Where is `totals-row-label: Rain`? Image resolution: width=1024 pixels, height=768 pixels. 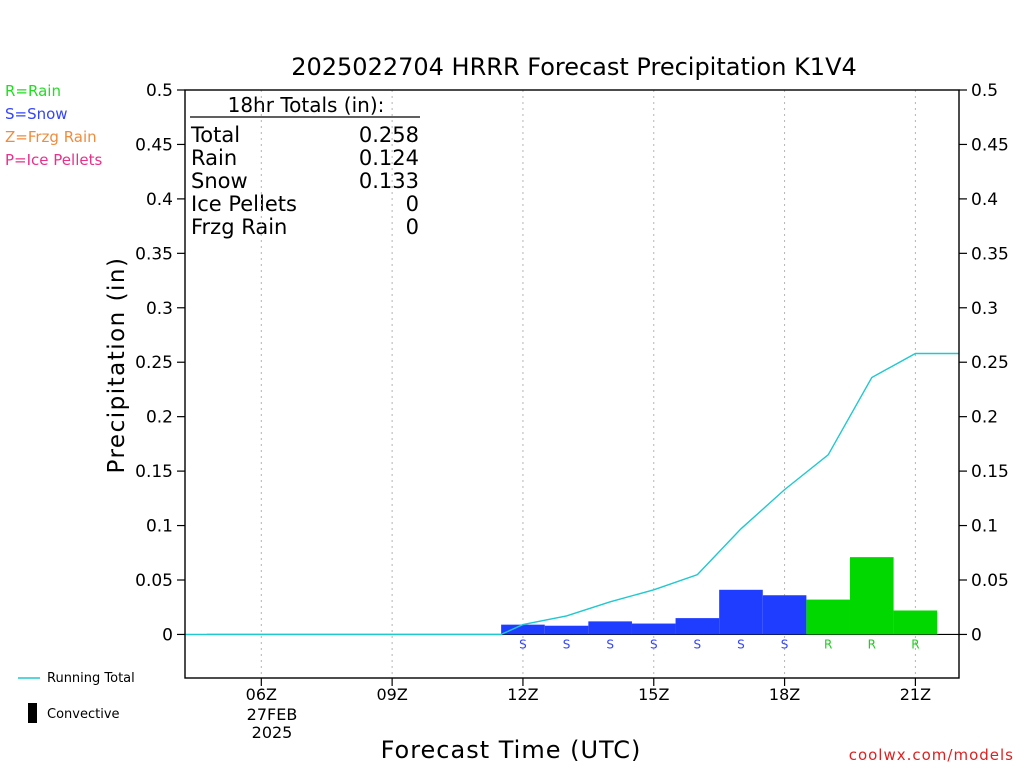
totals-row-label: Rain is located at coordinates (214, 158).